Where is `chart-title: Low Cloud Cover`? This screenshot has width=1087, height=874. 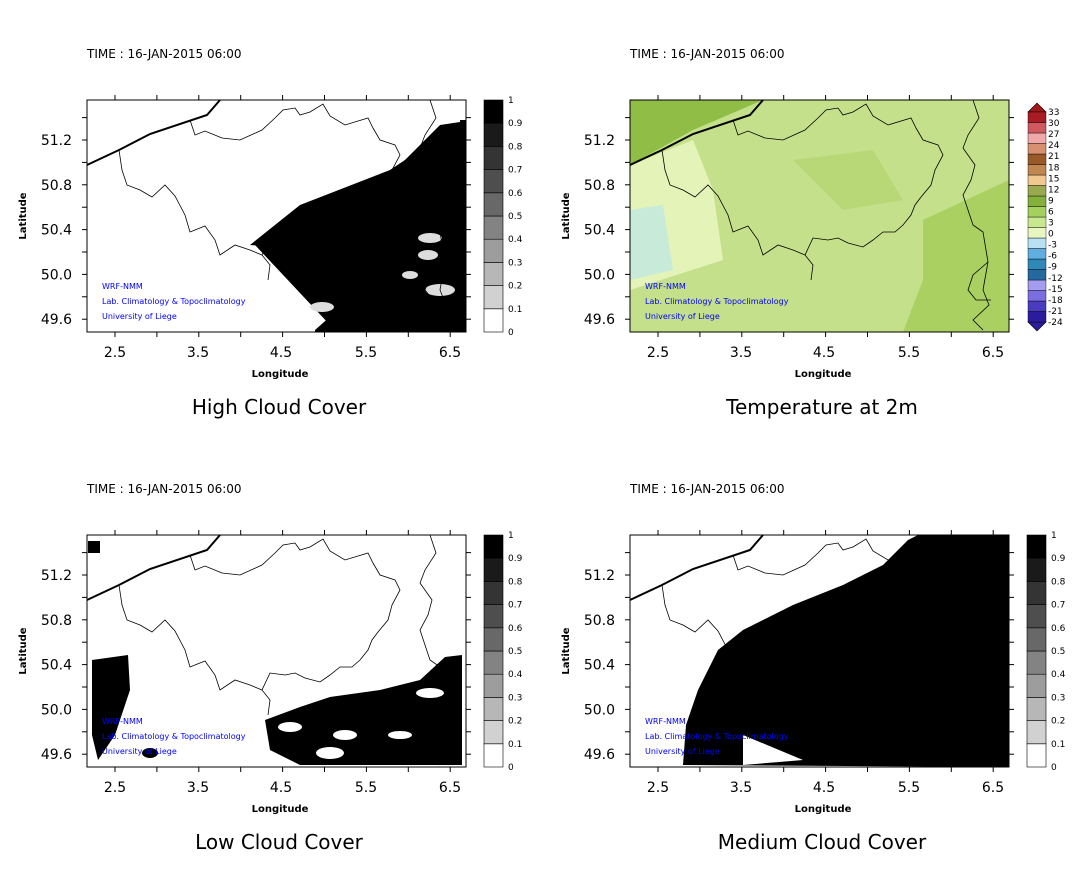
chart-title: Low Cloud Cover is located at coordinates (279, 842).